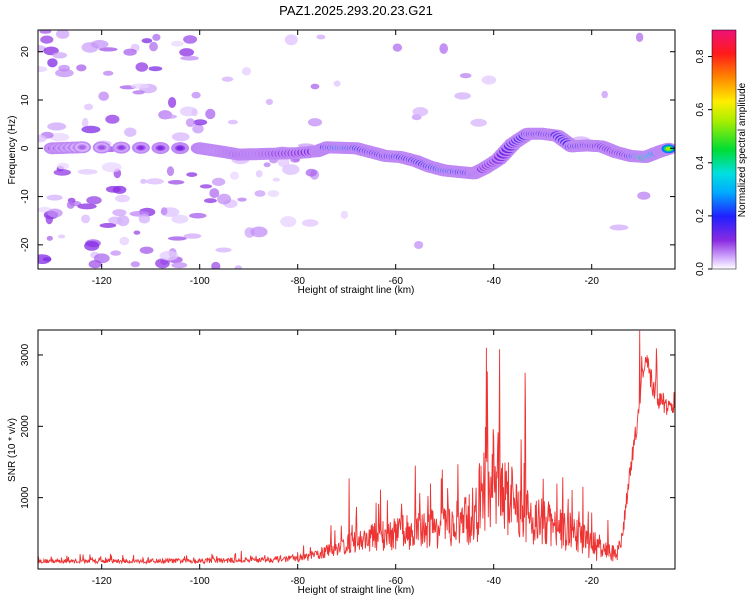 The height and width of the screenshot is (605, 750). I want to click on snr-x-tick-label: -60, so click(395, 581).